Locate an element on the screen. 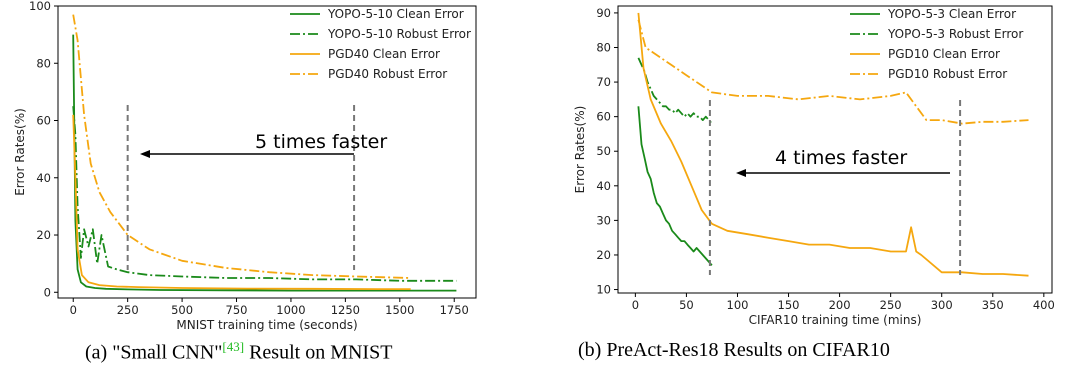 The width and height of the screenshot is (1067, 368). x-tick-label: 150 is located at coordinates (789, 305).